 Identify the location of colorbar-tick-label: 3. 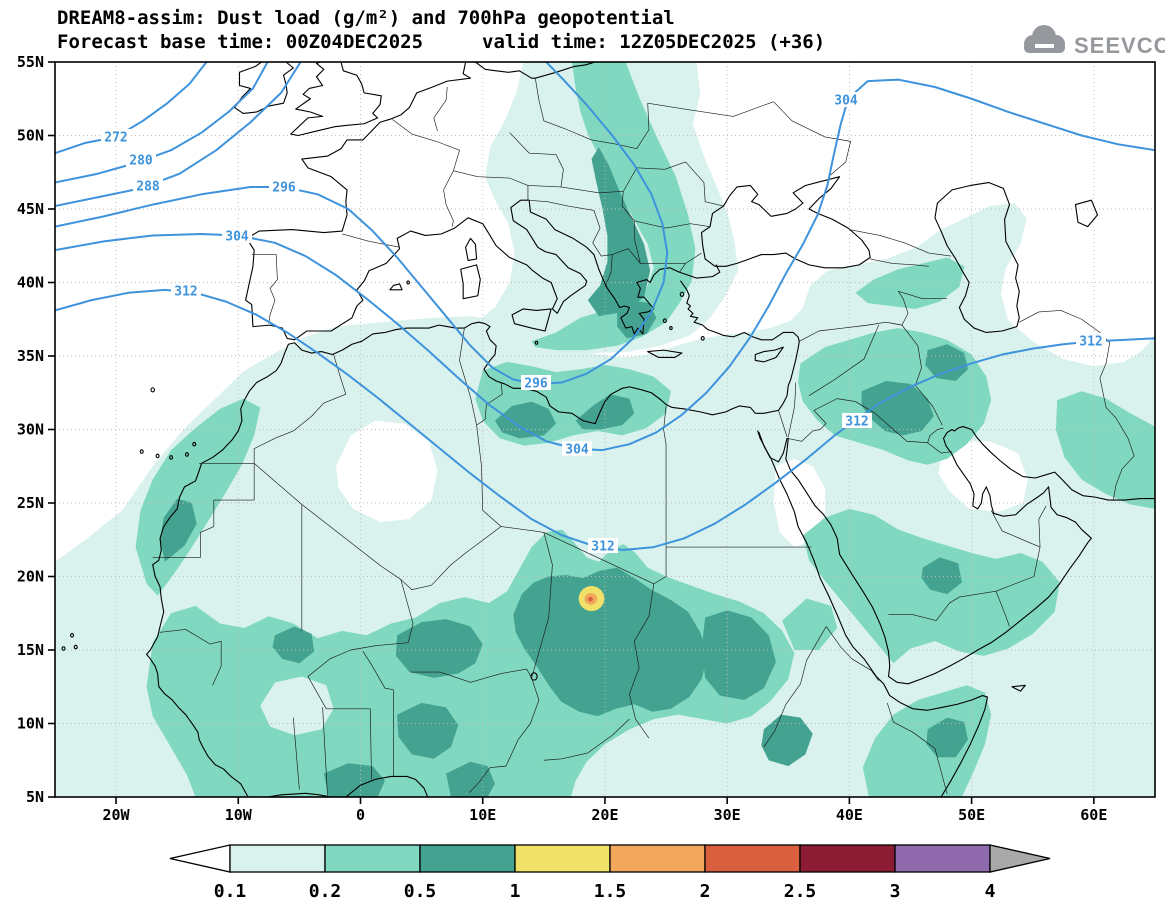
(895, 891).